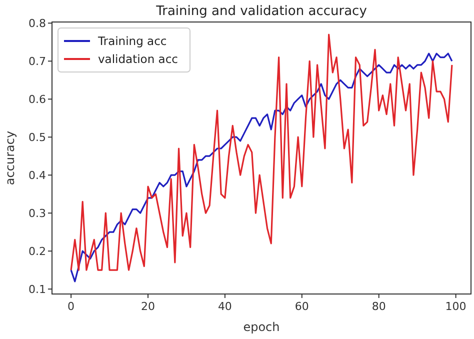 This screenshot has height=339, width=474. Describe the element at coordinates (261, 11) in the screenshot. I see `chart-title: Training and validation accuracy` at that location.